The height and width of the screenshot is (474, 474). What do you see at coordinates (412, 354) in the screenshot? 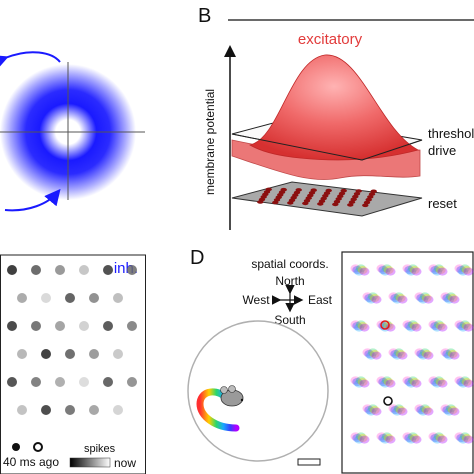
I see `grid-place-fields` at bounding box center [412, 354].